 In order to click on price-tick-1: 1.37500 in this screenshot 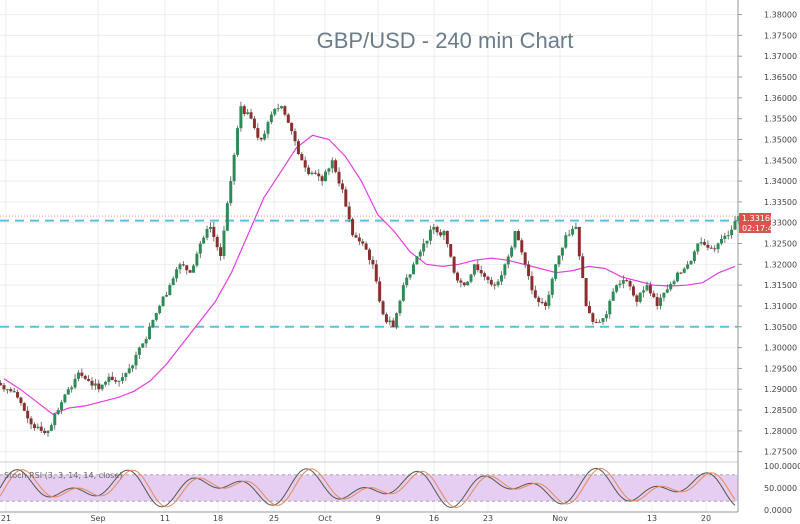, I will do `click(780, 35)`.